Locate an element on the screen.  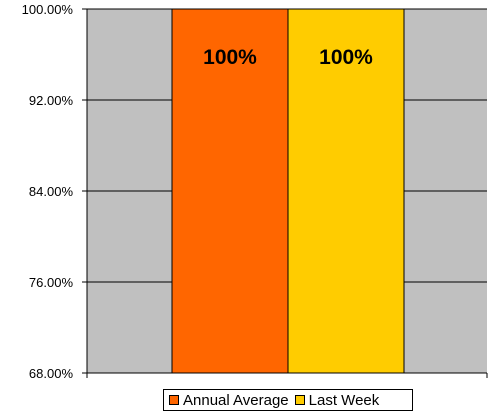
legend-label-annual-average: Annual Average is located at coordinates (236, 400).